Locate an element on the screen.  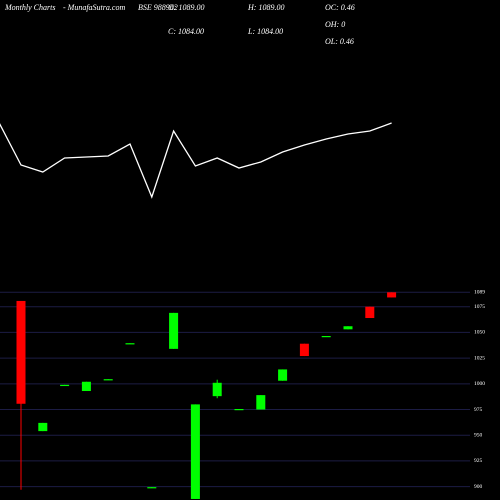
y-tick-label: 1025 is located at coordinates (479, 358).